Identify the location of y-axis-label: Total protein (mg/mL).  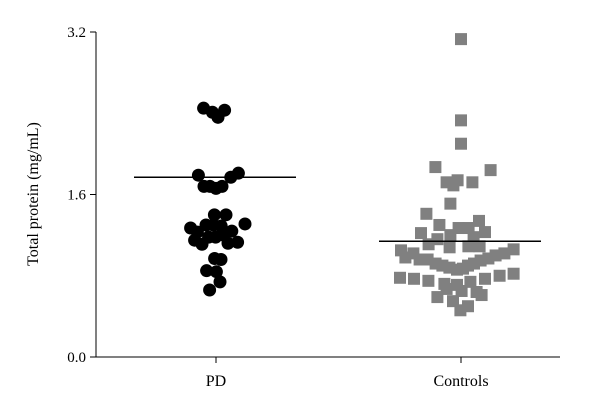
(33, 194).